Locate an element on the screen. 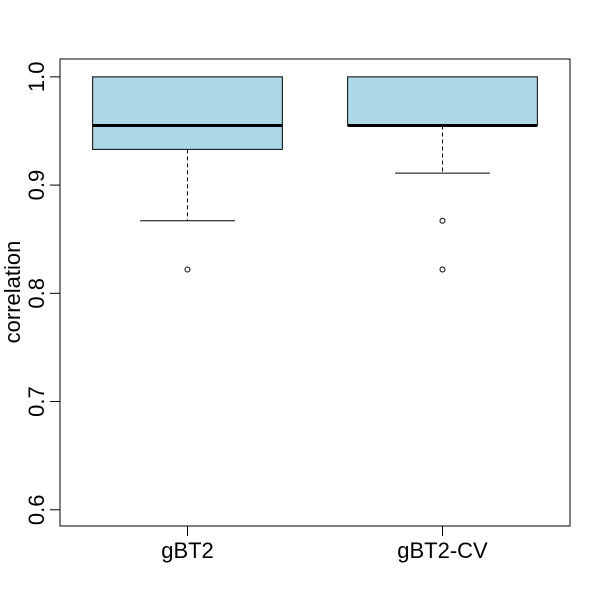  y-tick-label: 0.8 is located at coordinates (36, 293).